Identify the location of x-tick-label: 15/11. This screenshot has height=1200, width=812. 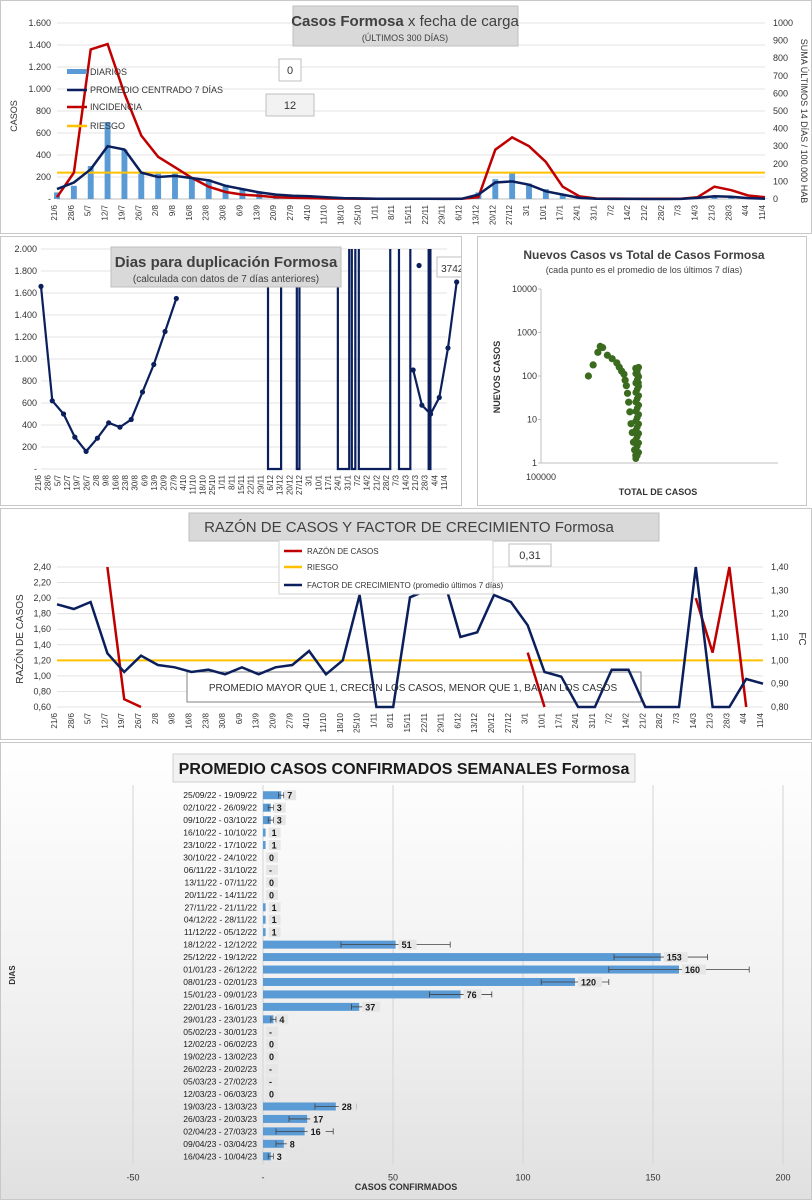
(241, 484).